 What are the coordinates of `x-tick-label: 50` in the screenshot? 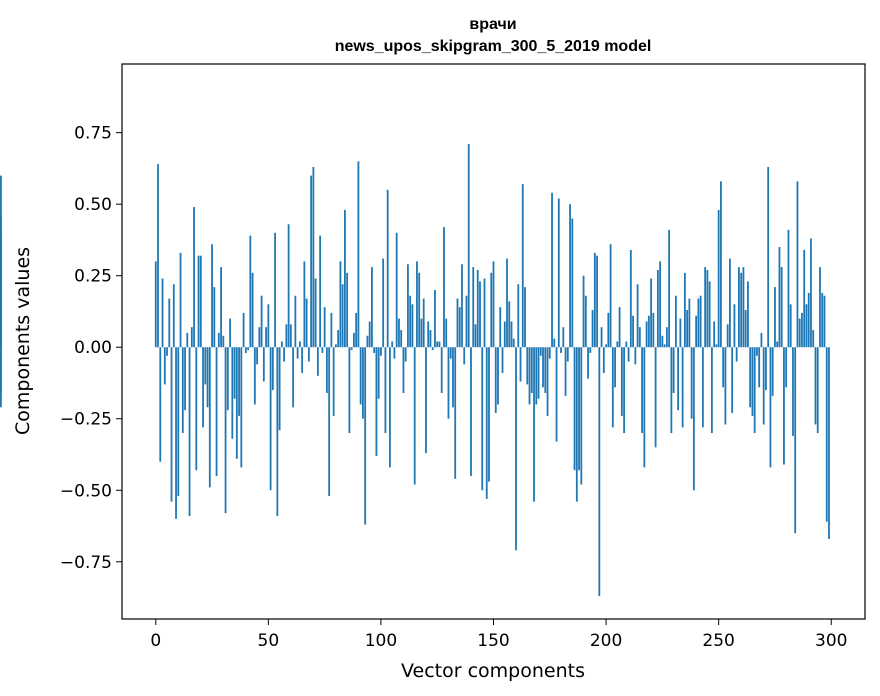 It's located at (269, 641).